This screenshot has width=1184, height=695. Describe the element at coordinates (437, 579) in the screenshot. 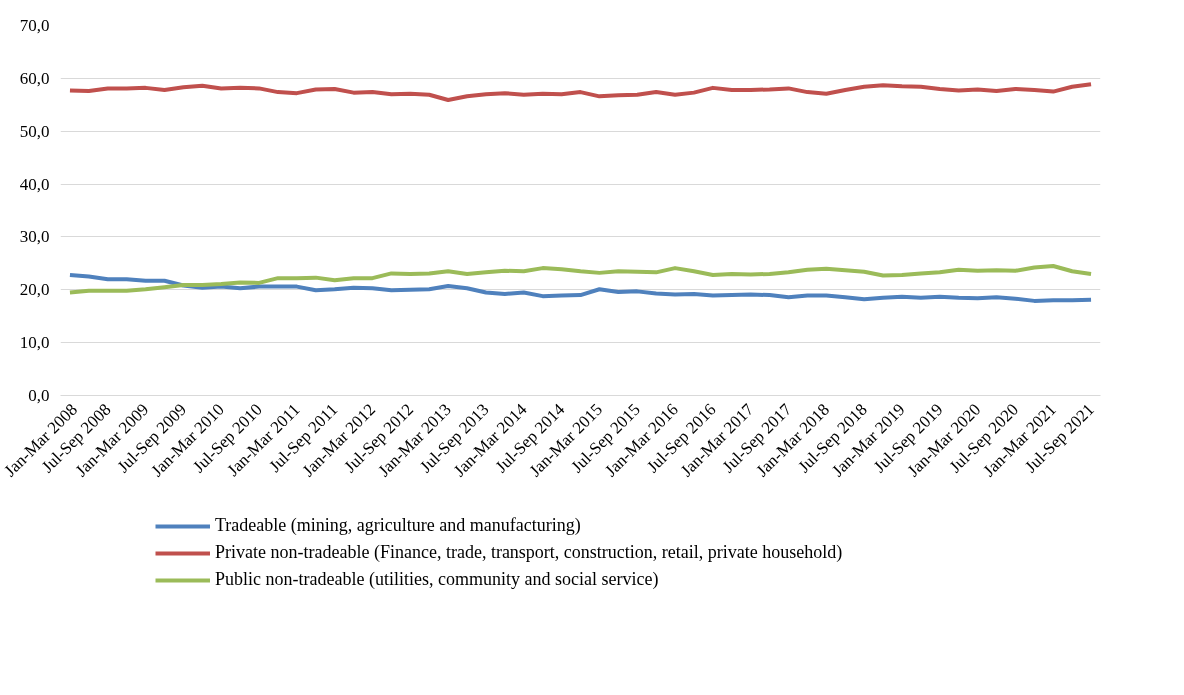

I see `legend-label: Public non-tradeable (utilities, community and social service)` at that location.